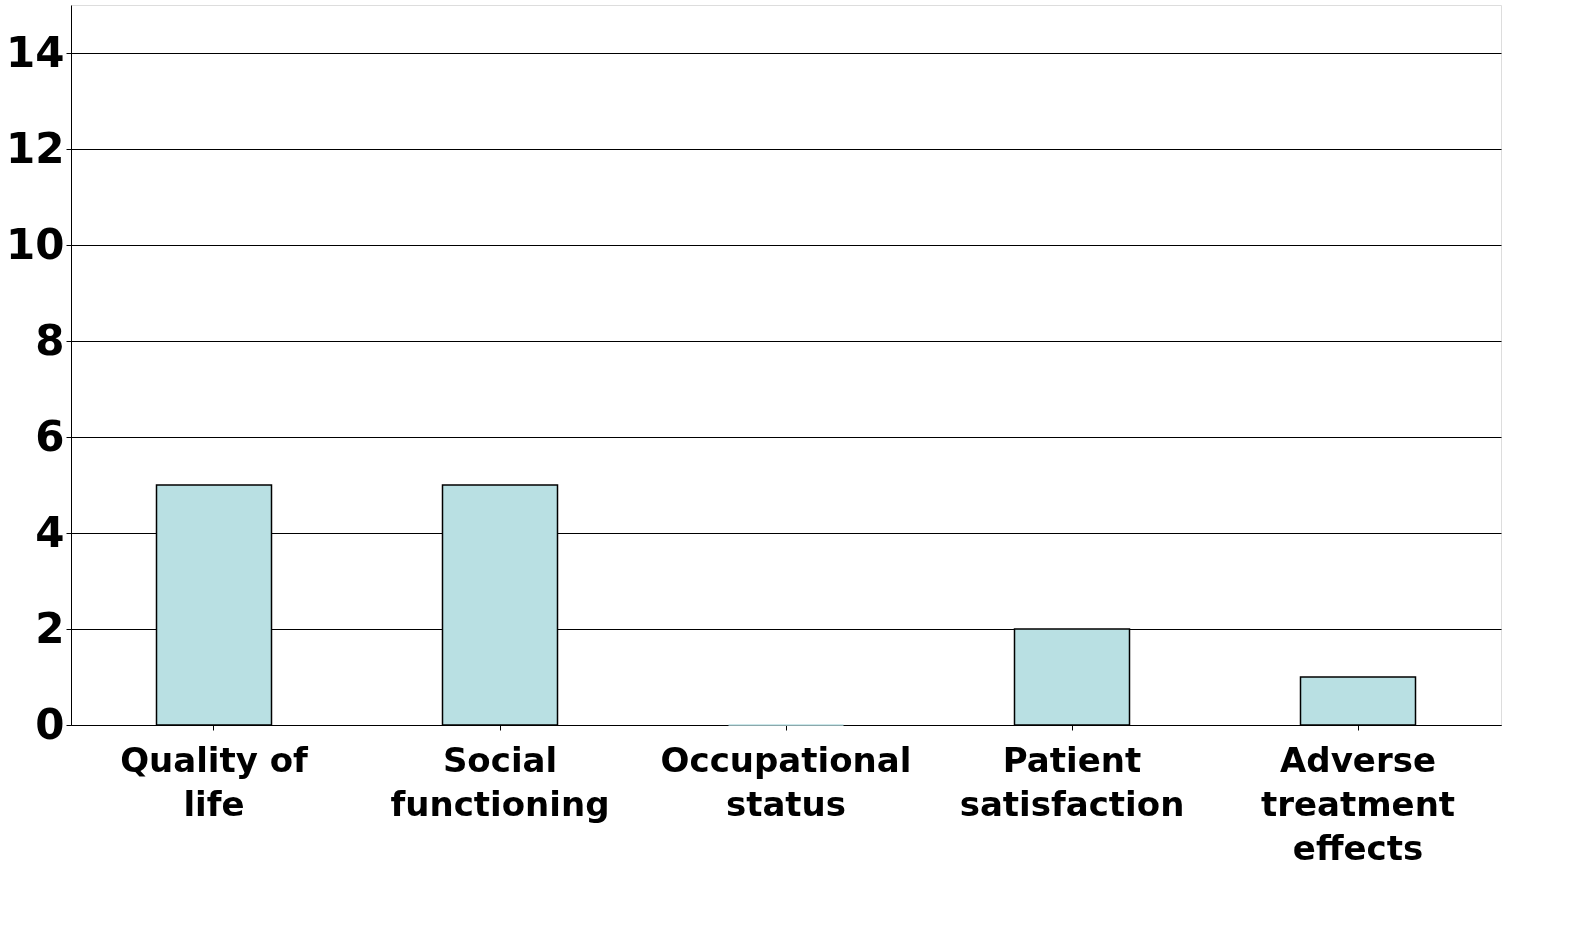 This screenshot has width=1595, height=939. What do you see at coordinates (215, 781) in the screenshot?
I see `x-tick-label: Quality of life` at bounding box center [215, 781].